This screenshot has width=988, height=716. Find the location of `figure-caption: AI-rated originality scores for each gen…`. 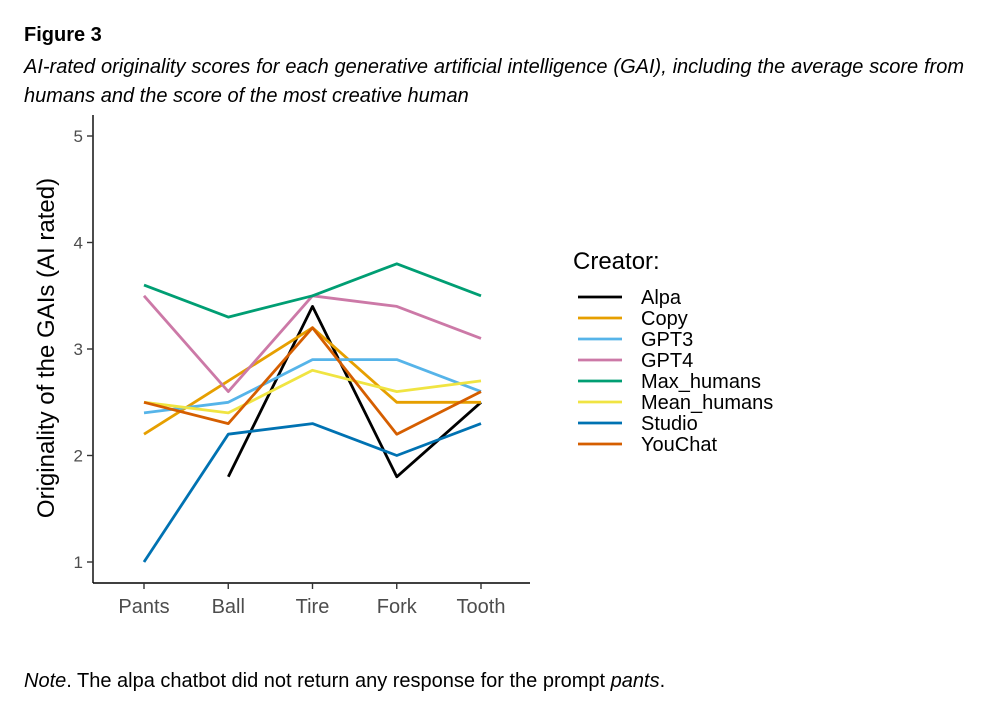

figure-caption: AI-rated originality scores for each gen… is located at coordinates (494, 81).